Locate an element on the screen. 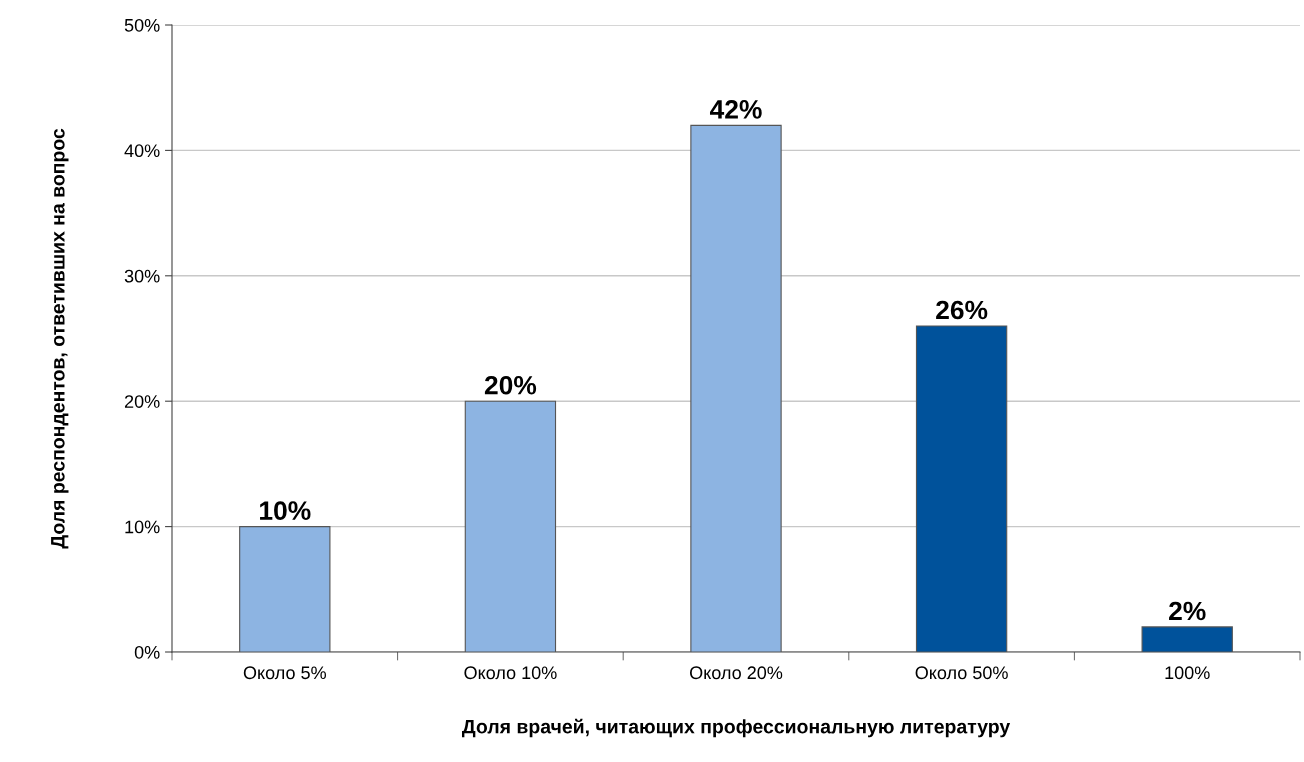 The height and width of the screenshot is (762, 1304). y-axis-title: Доля респондентов, ответивших на вопрос is located at coordinates (60, 338).